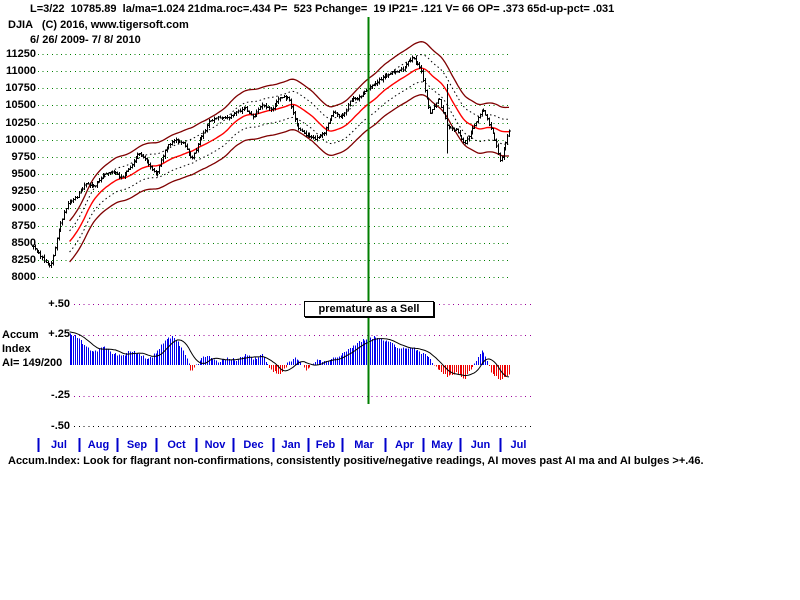  What do you see at coordinates (60, 395) in the screenshot?
I see `accum-axis-label: -.25` at bounding box center [60, 395].